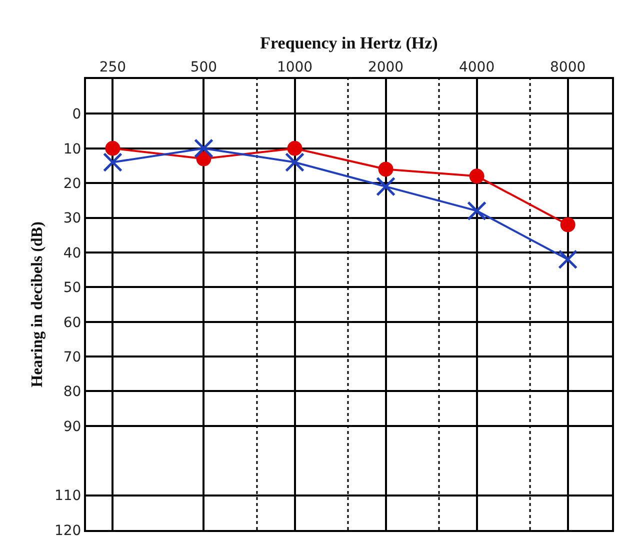 The image size is (630, 551). I want to click on x-tick-label: 500, so click(204, 67).